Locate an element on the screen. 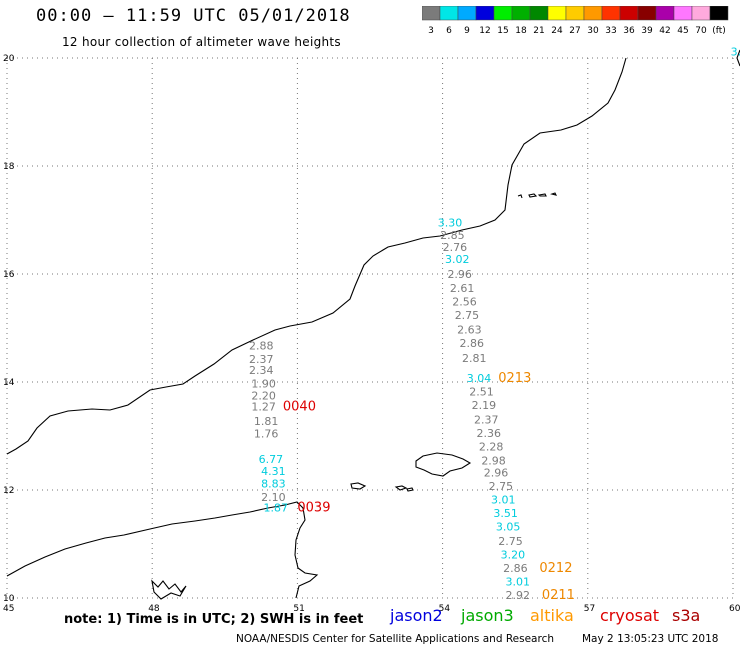 The image size is (740, 650). coast-tip-right is located at coordinates (738, 58).